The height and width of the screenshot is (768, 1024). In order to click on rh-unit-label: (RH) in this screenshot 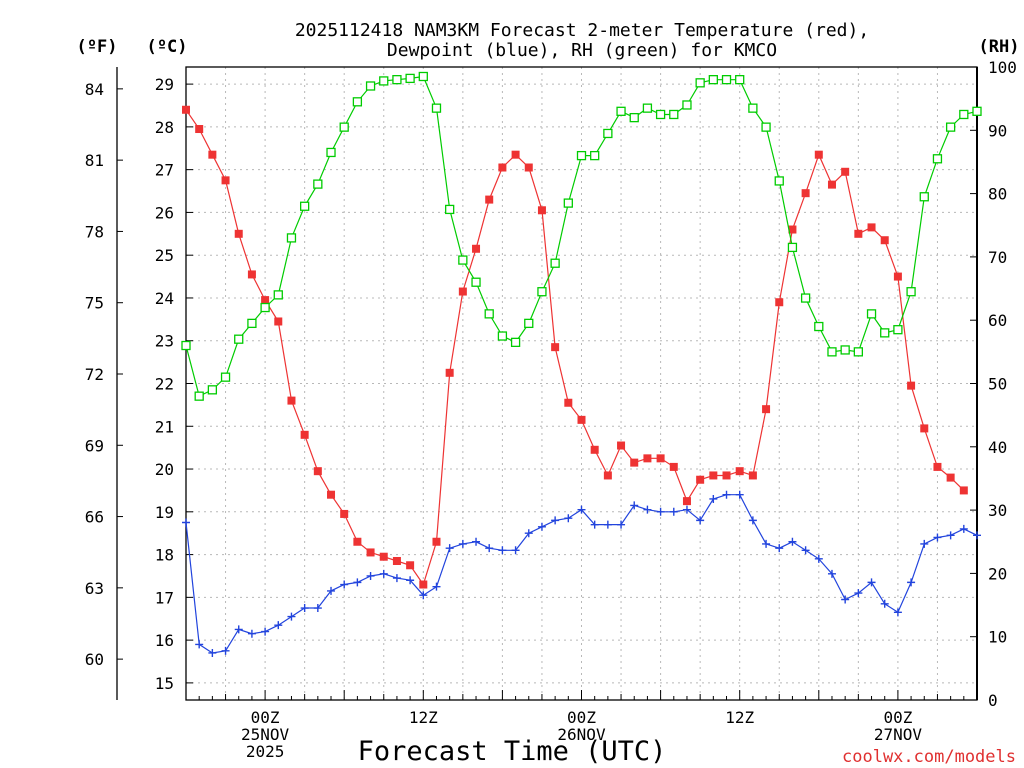, I will do `click(999, 47)`.